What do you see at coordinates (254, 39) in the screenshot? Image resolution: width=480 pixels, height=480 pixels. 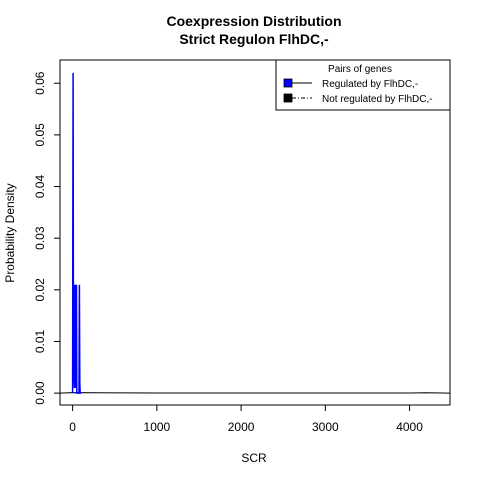 I see `chart-title-line2: Strict Regulon FlhDC,-` at bounding box center [254, 39].